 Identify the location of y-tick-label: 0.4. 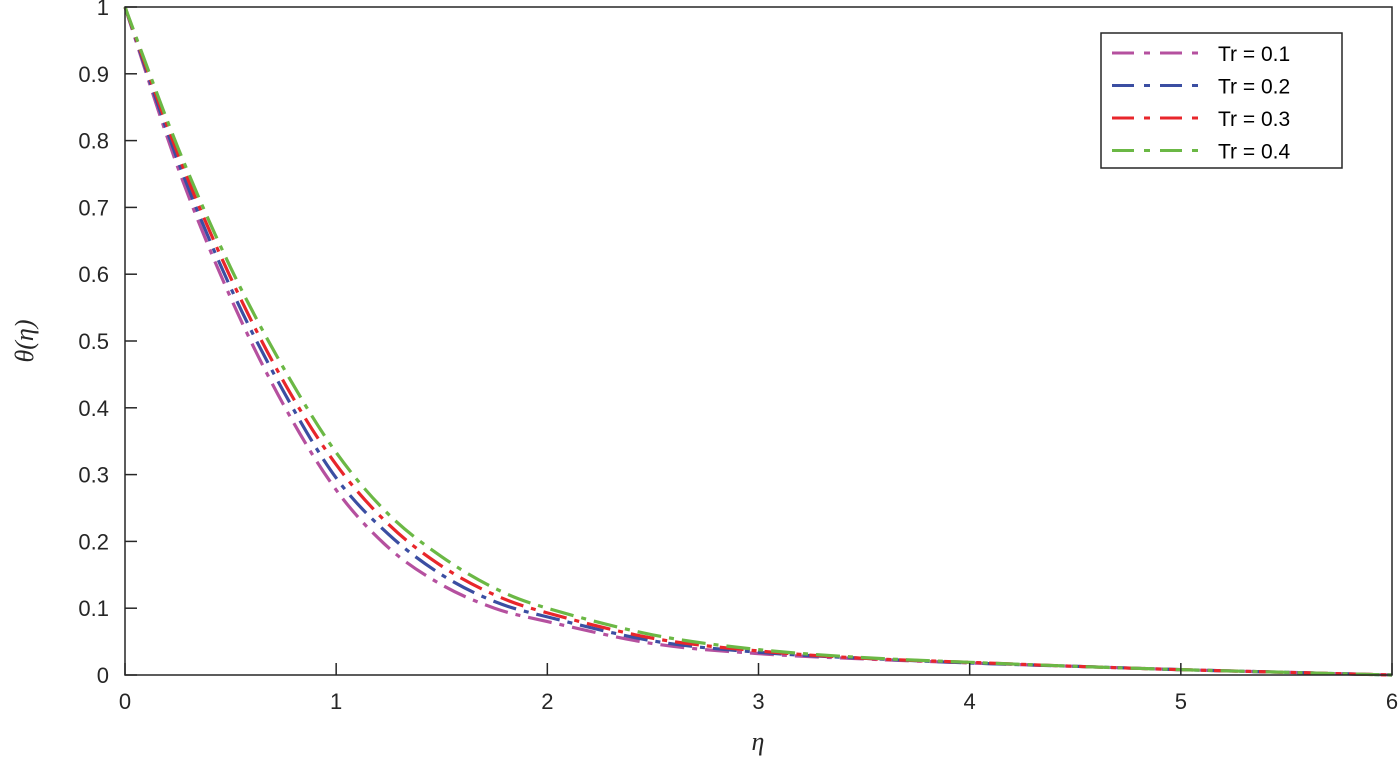
(93, 408).